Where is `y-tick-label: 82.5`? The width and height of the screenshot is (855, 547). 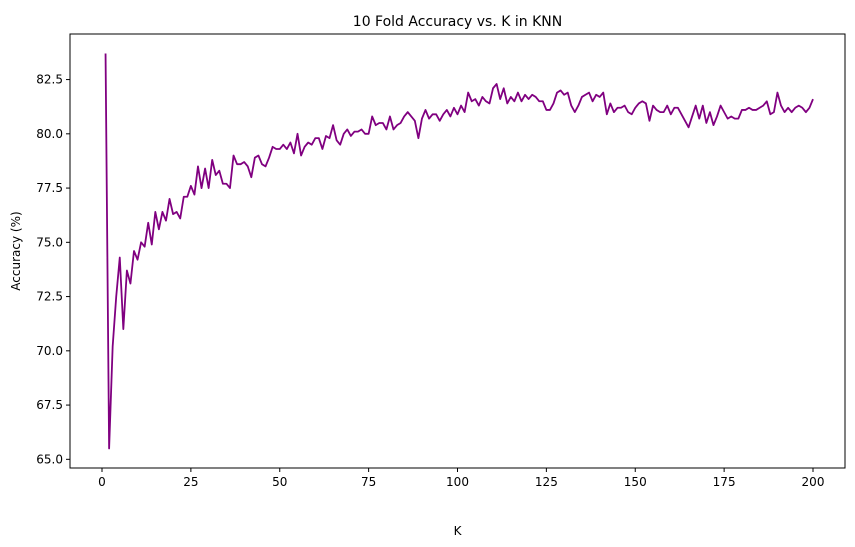 y-tick-label: 82.5 is located at coordinates (49, 80).